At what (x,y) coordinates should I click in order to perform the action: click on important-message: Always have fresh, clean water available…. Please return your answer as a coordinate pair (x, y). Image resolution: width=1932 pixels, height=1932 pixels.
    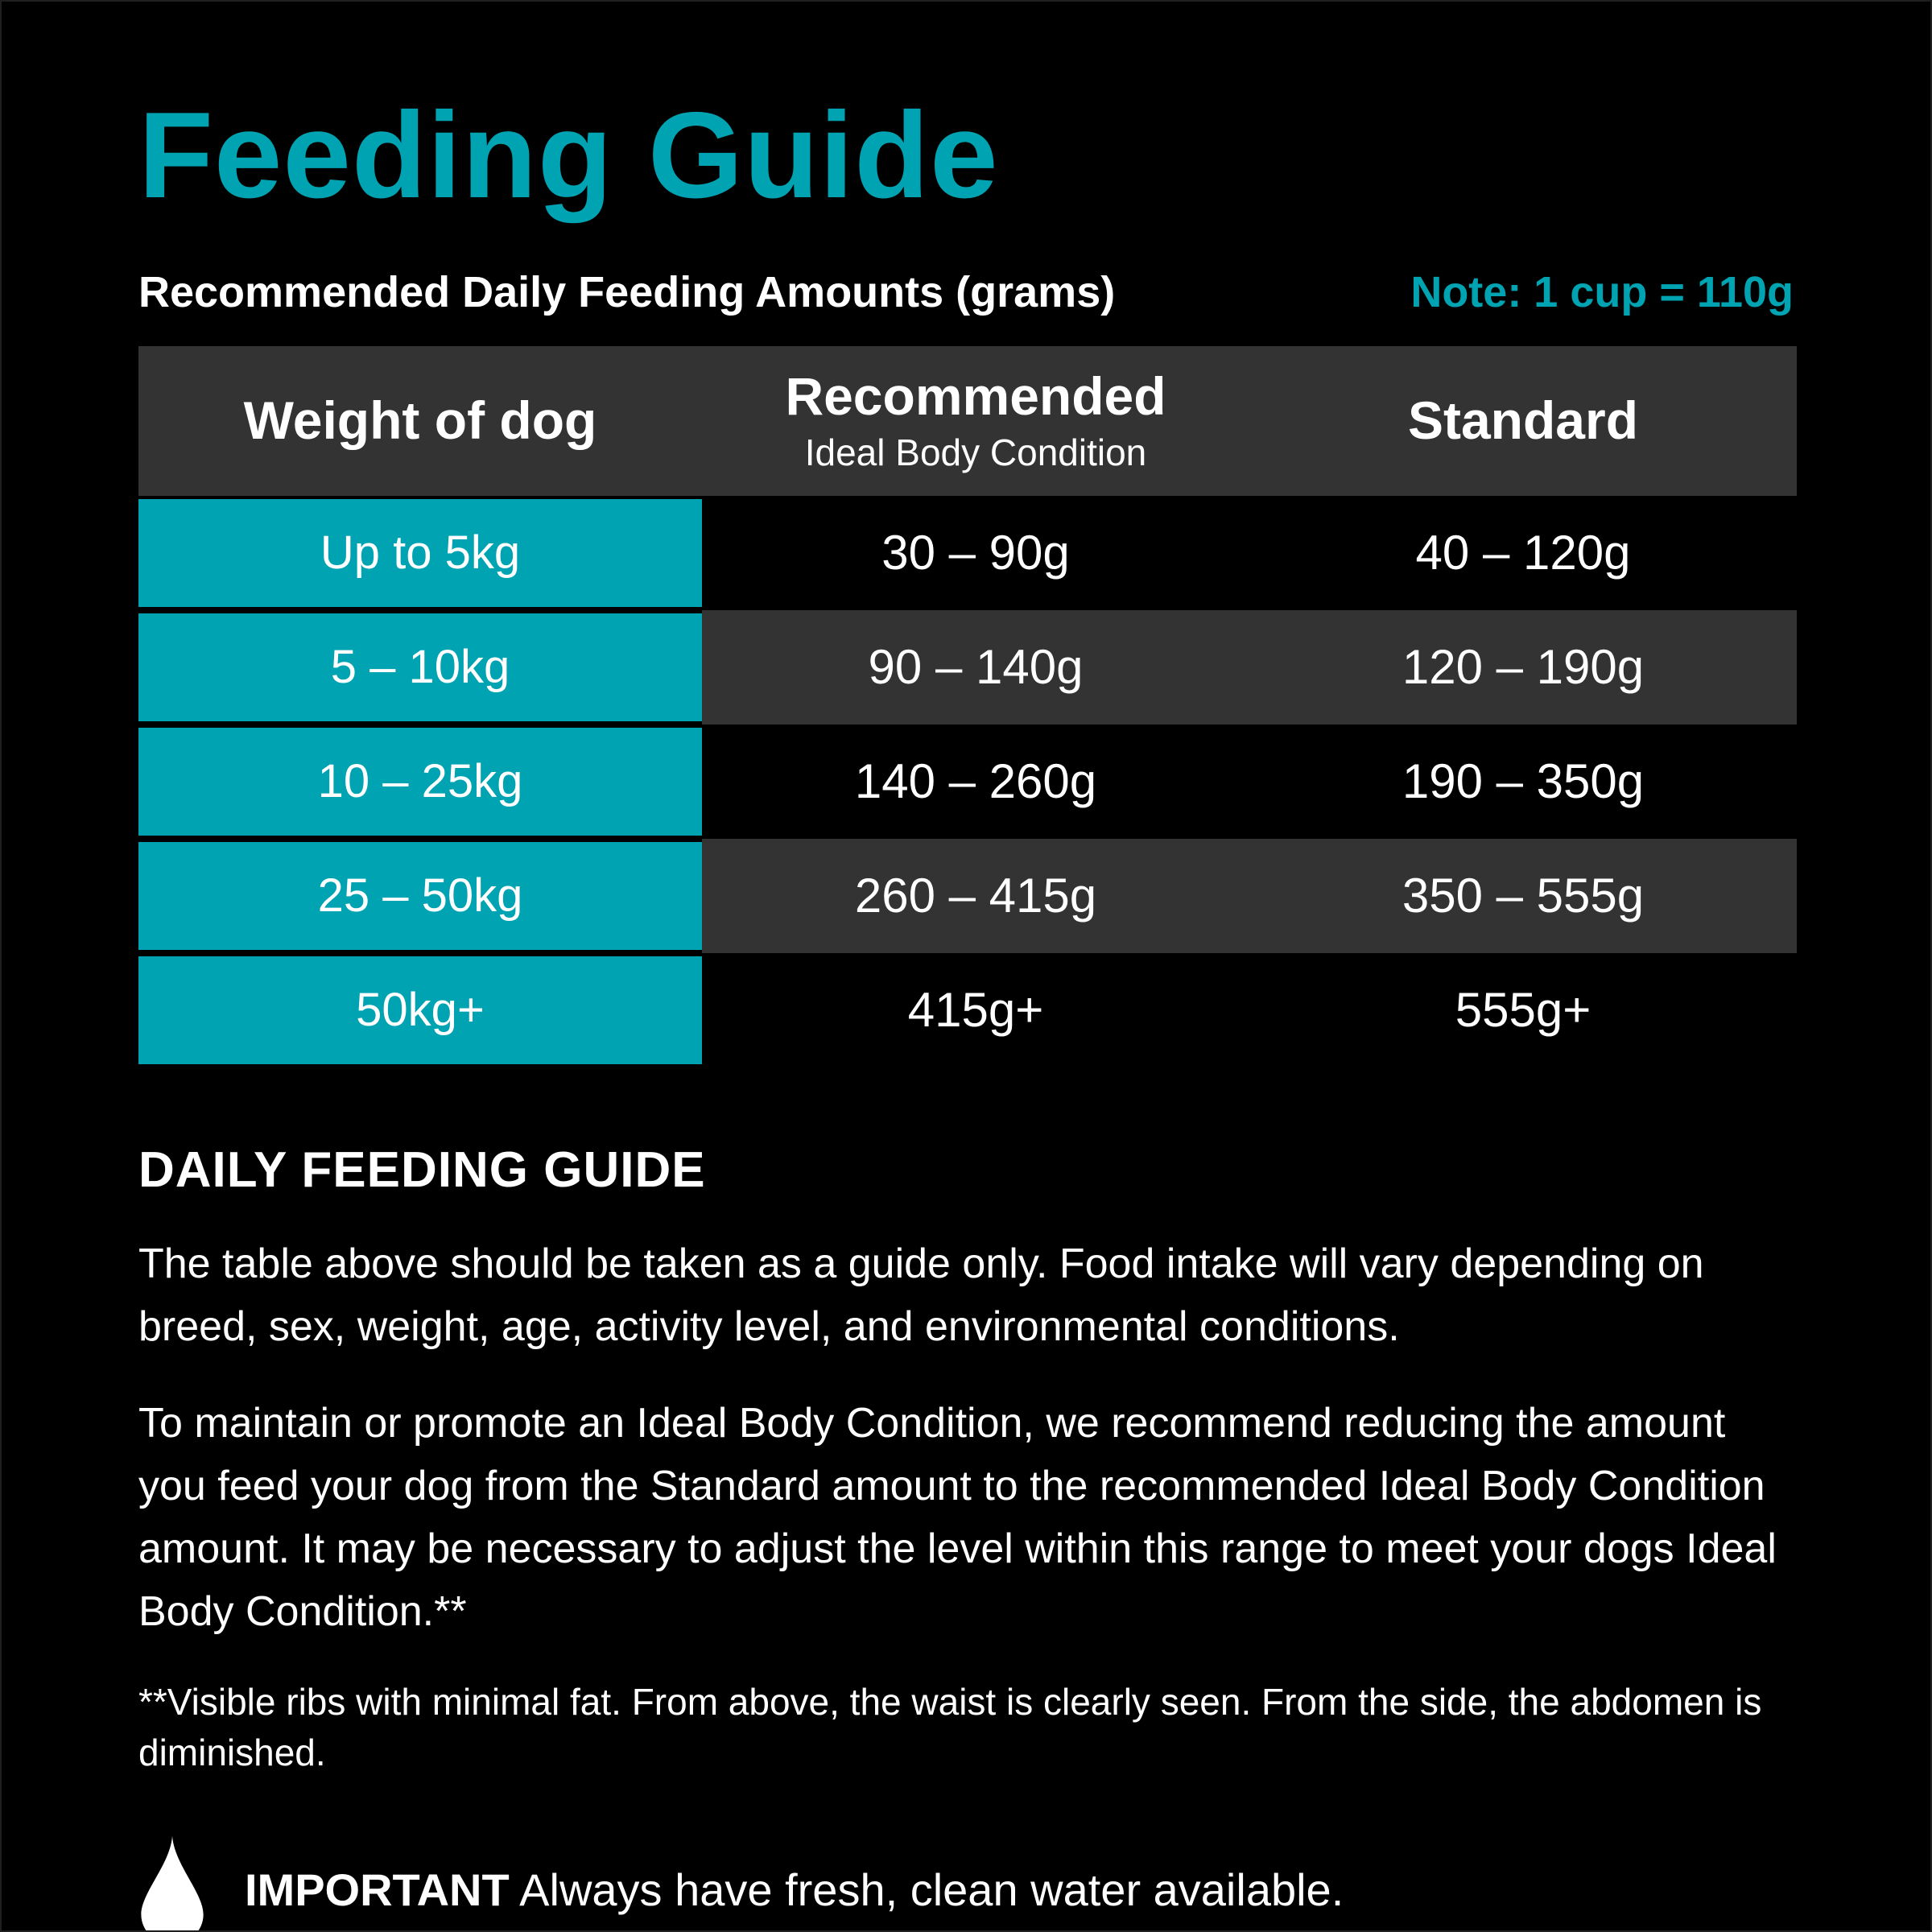
    Looking at the image, I should click on (926, 1889).